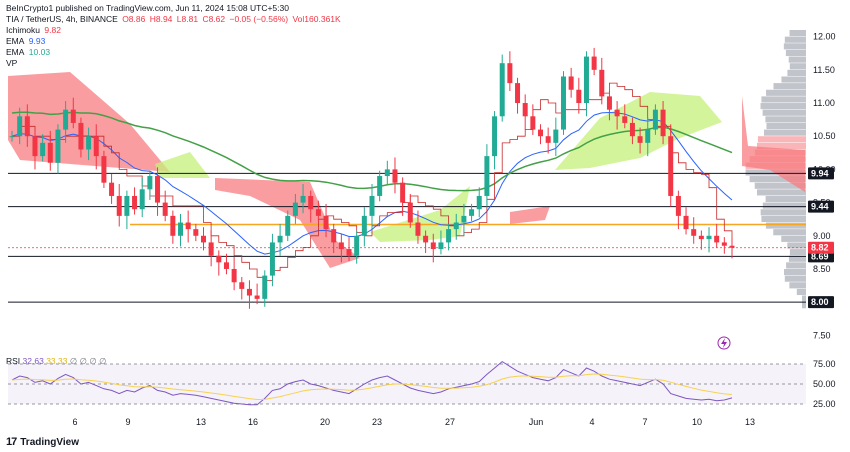 The image size is (850, 452). Describe the element at coordinates (253, 422) in the screenshot. I see `time-axis-tick: 16` at that location.